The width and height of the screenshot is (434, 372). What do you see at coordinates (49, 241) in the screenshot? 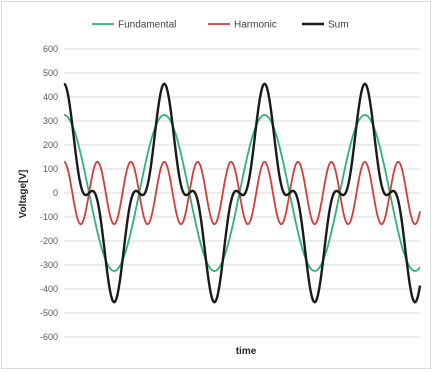
I see `y-tick-label: -200` at bounding box center [49, 241].